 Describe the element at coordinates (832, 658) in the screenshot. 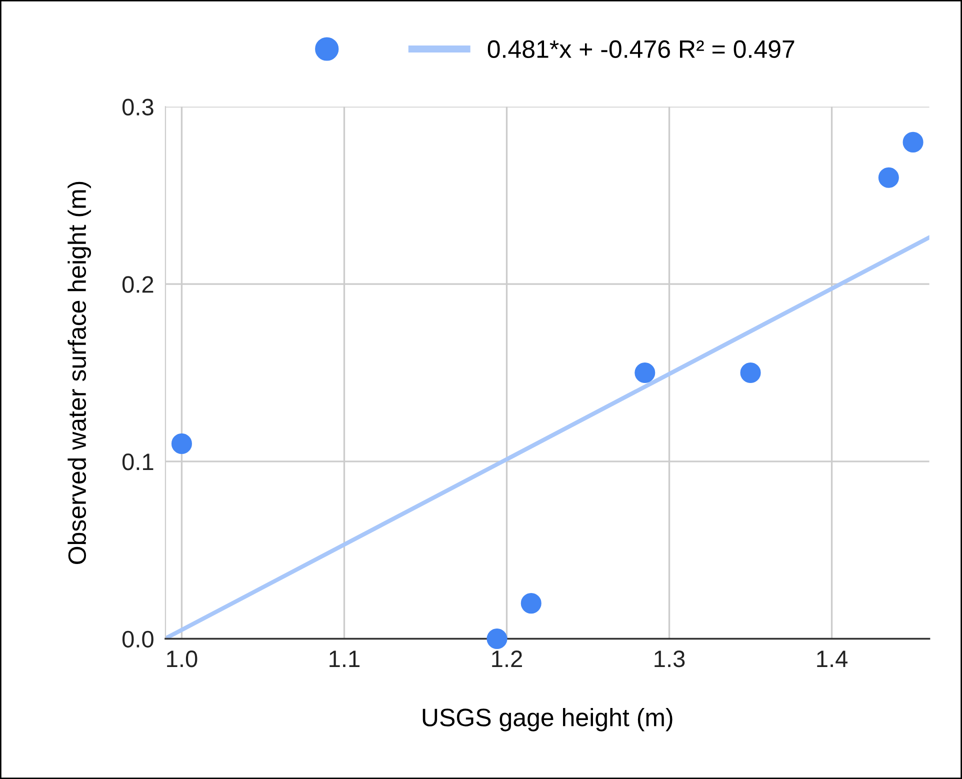

I see `x-tick-label: 1.4` at that location.